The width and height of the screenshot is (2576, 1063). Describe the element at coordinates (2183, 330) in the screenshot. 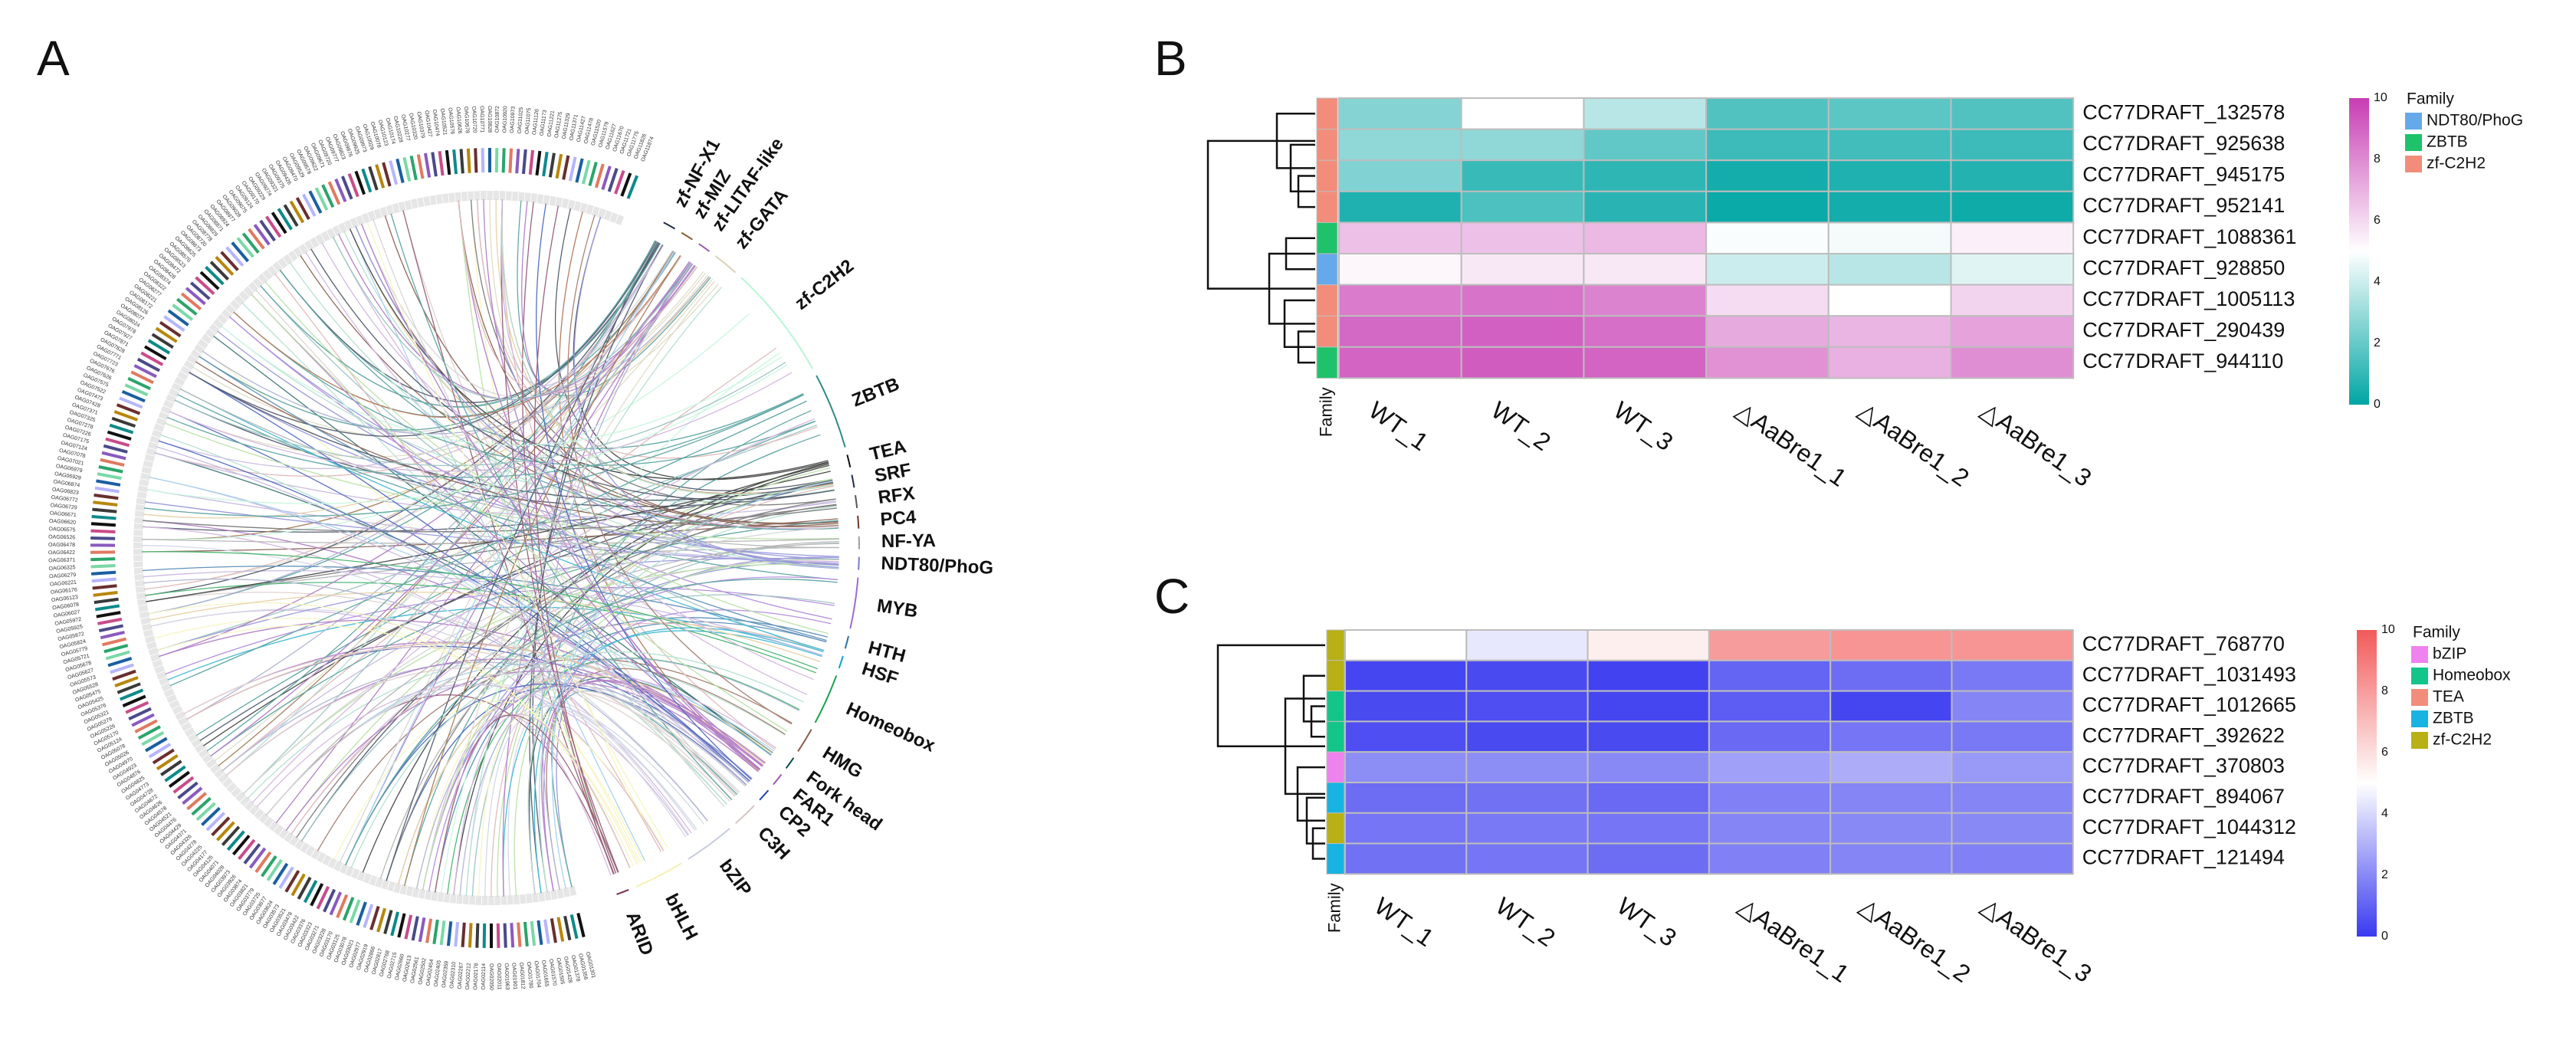

I see `row-label: CC77DRAFT_290439` at that location.